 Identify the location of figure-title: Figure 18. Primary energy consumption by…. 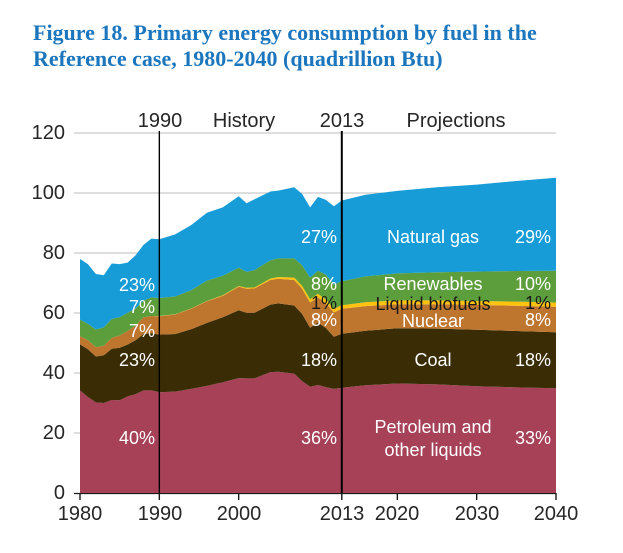
(320, 46).